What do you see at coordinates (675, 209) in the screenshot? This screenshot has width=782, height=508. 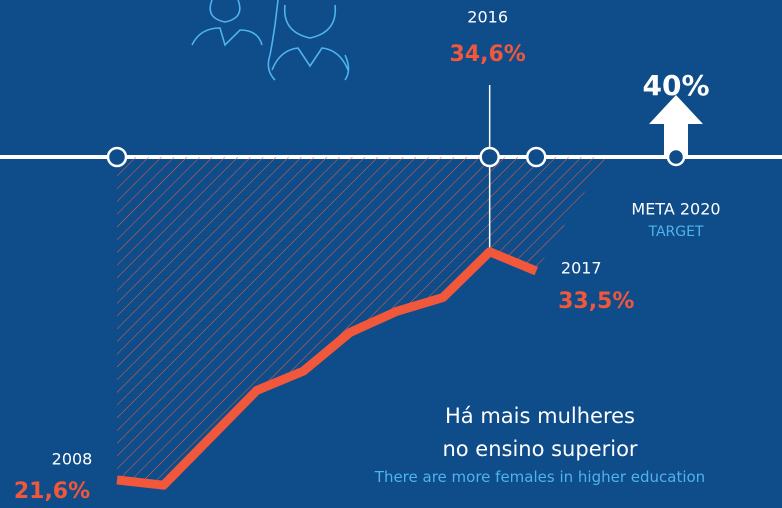 I see `target-caption: META 2020` at bounding box center [675, 209].